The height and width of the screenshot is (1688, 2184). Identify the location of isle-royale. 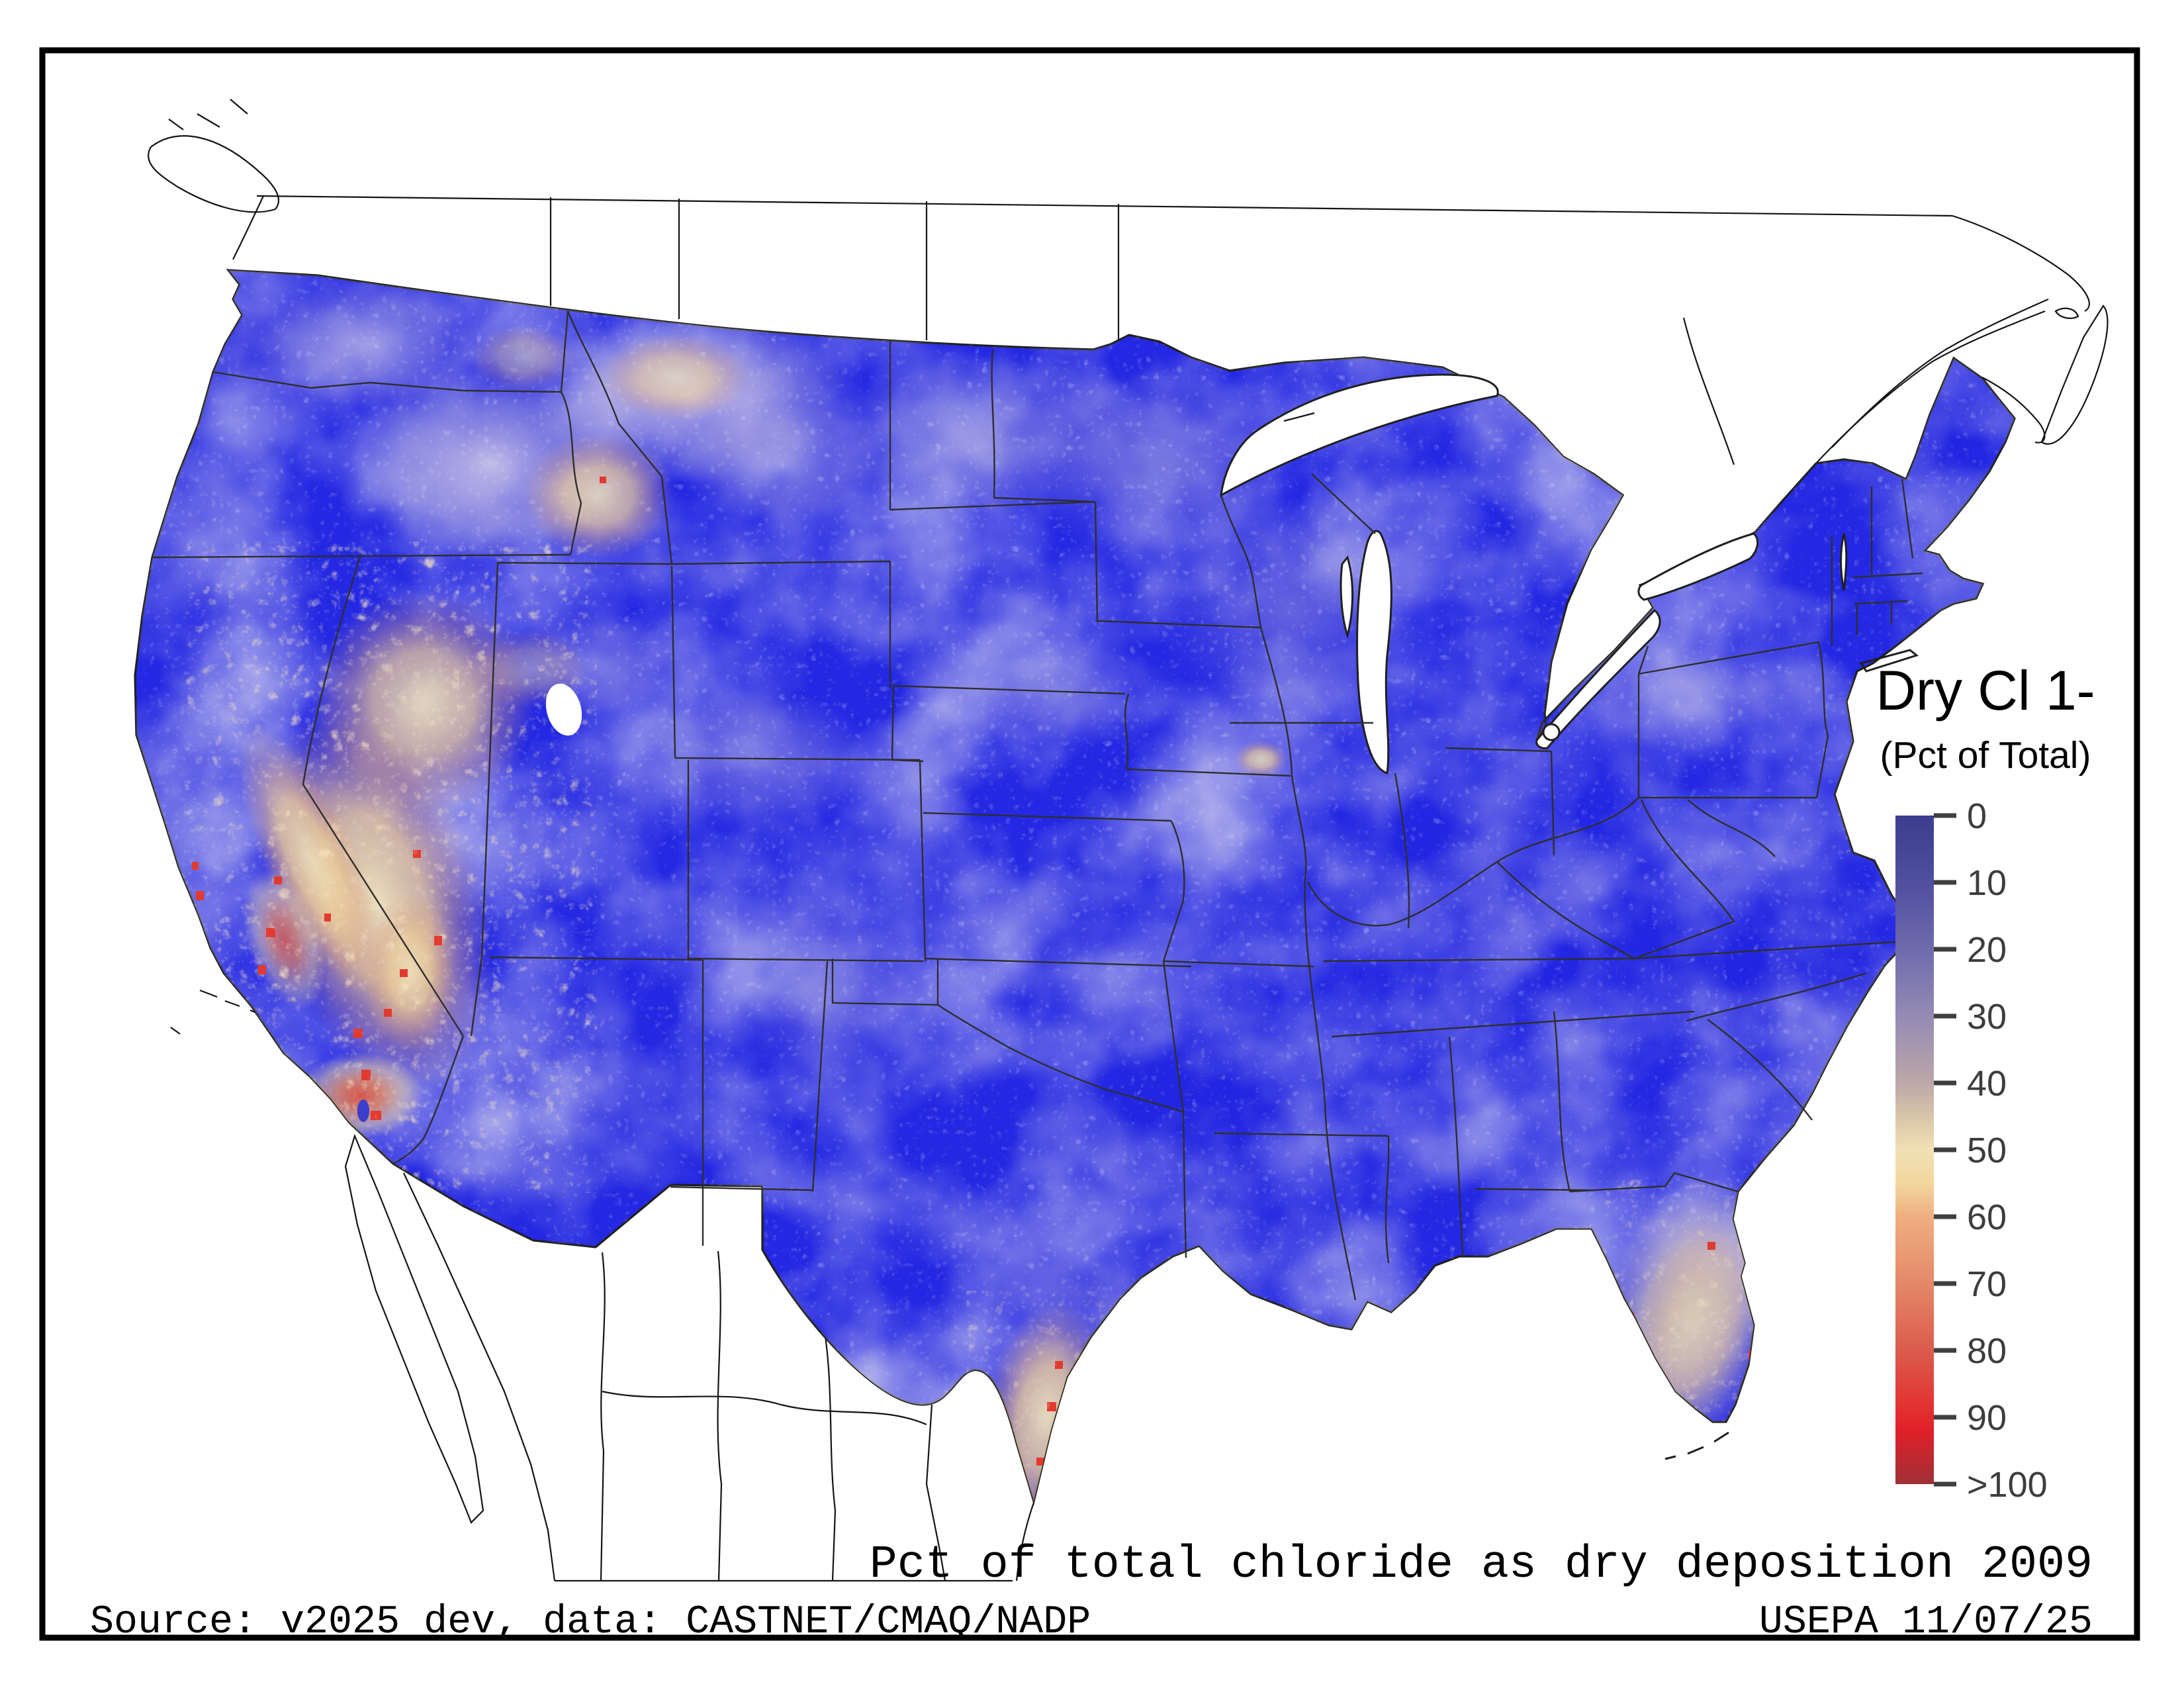
(1299, 417).